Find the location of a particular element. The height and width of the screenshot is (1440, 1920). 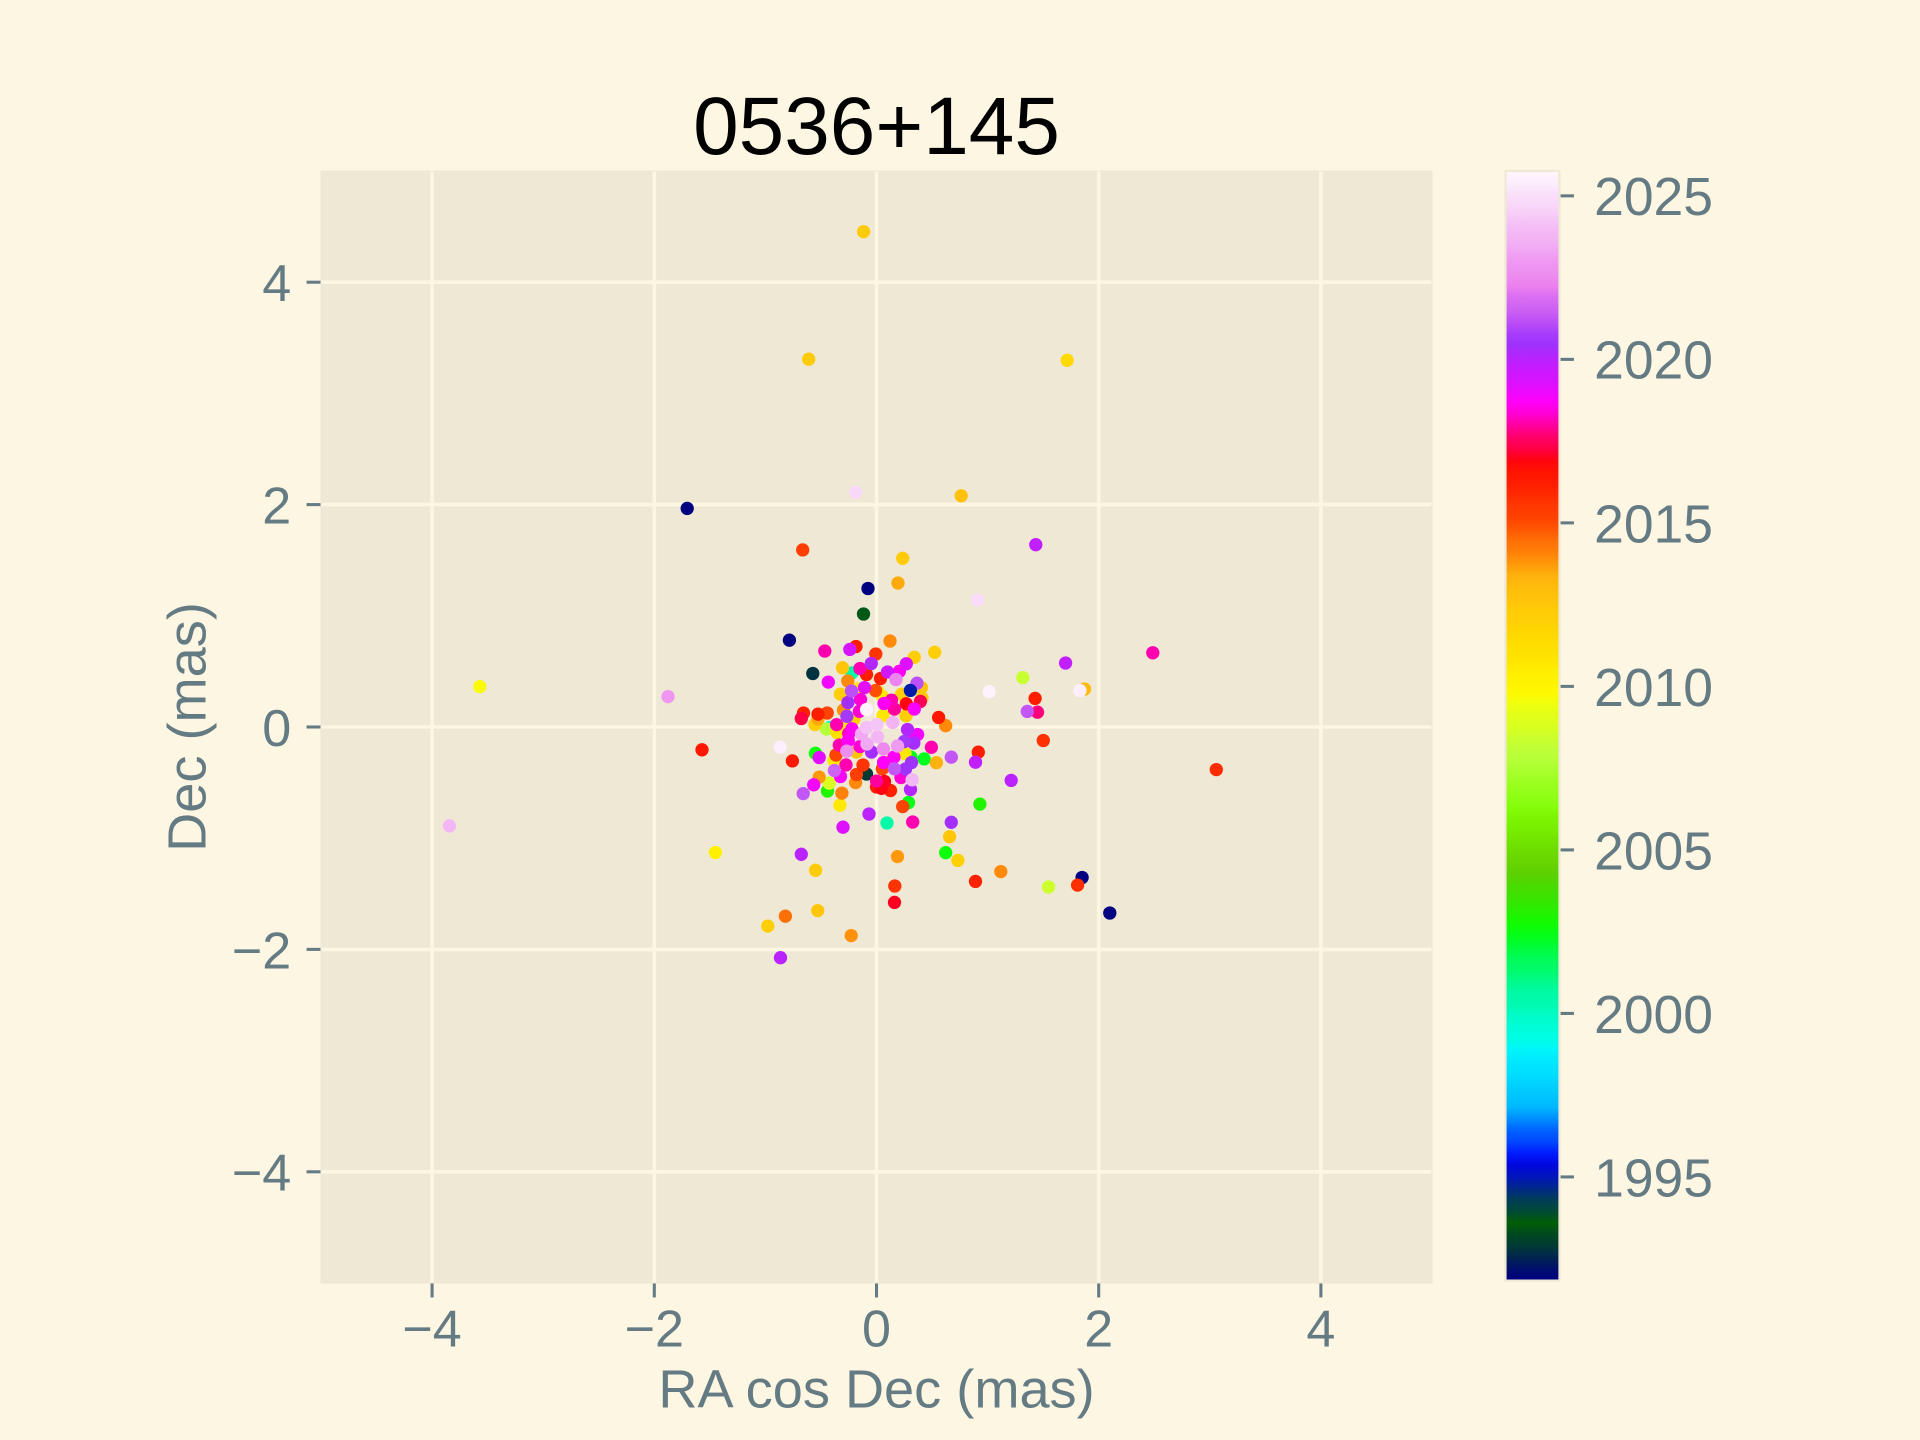

svg-text: 2025 is located at coordinates (1653, 197).